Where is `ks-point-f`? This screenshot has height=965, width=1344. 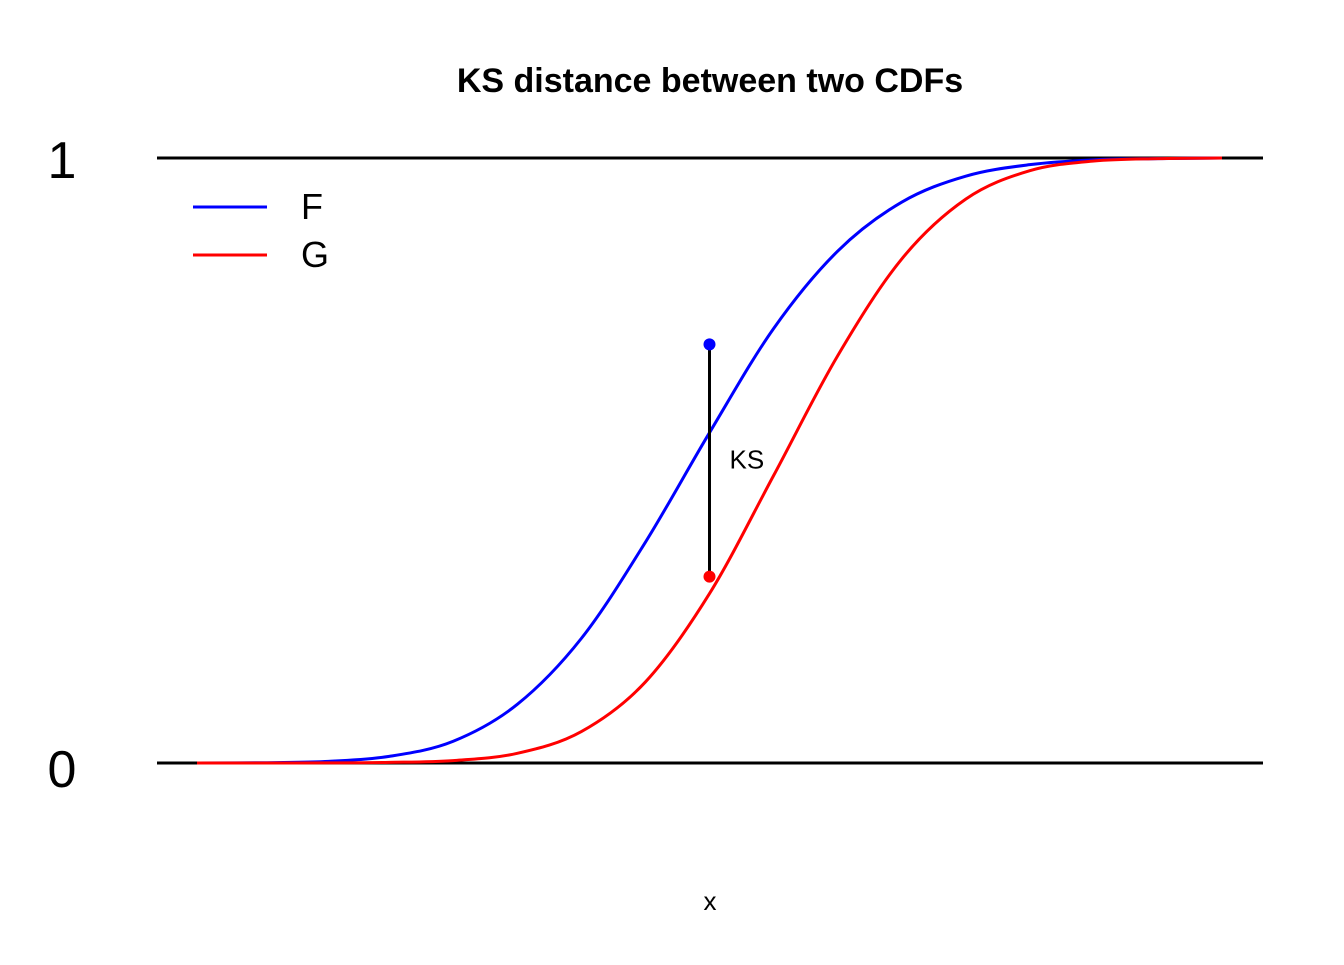 ks-point-f is located at coordinates (709, 344).